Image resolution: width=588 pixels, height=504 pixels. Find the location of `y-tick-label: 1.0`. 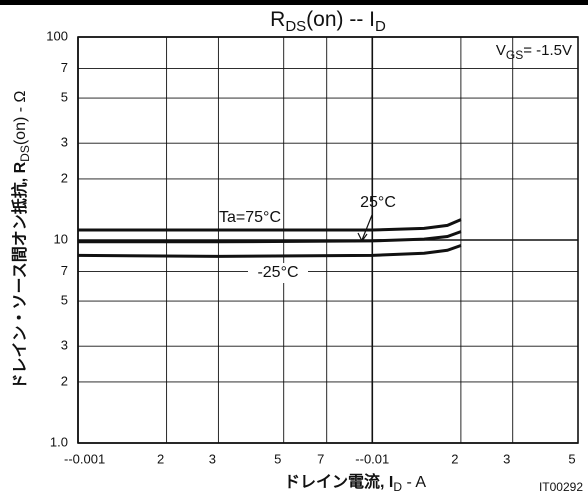

y-tick-label: 1.0 is located at coordinates (59, 441).